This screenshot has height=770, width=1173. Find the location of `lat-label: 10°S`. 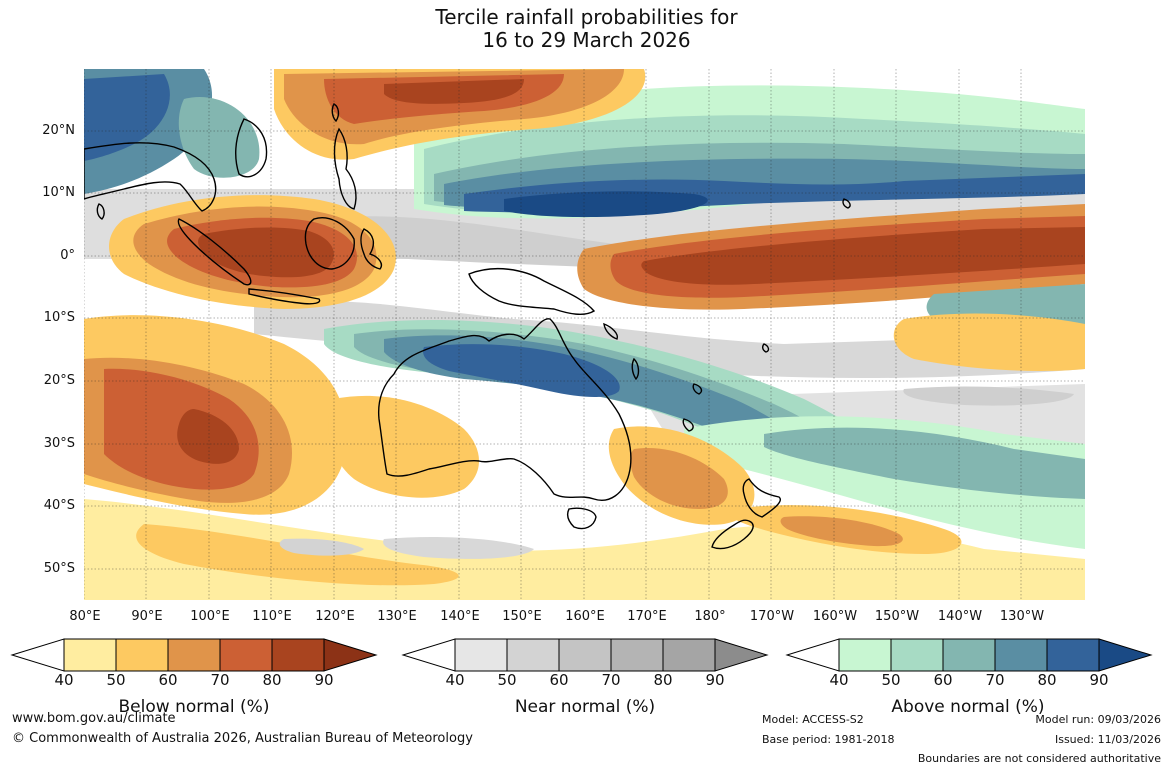

lat-label: 10°S is located at coordinates (59, 317).